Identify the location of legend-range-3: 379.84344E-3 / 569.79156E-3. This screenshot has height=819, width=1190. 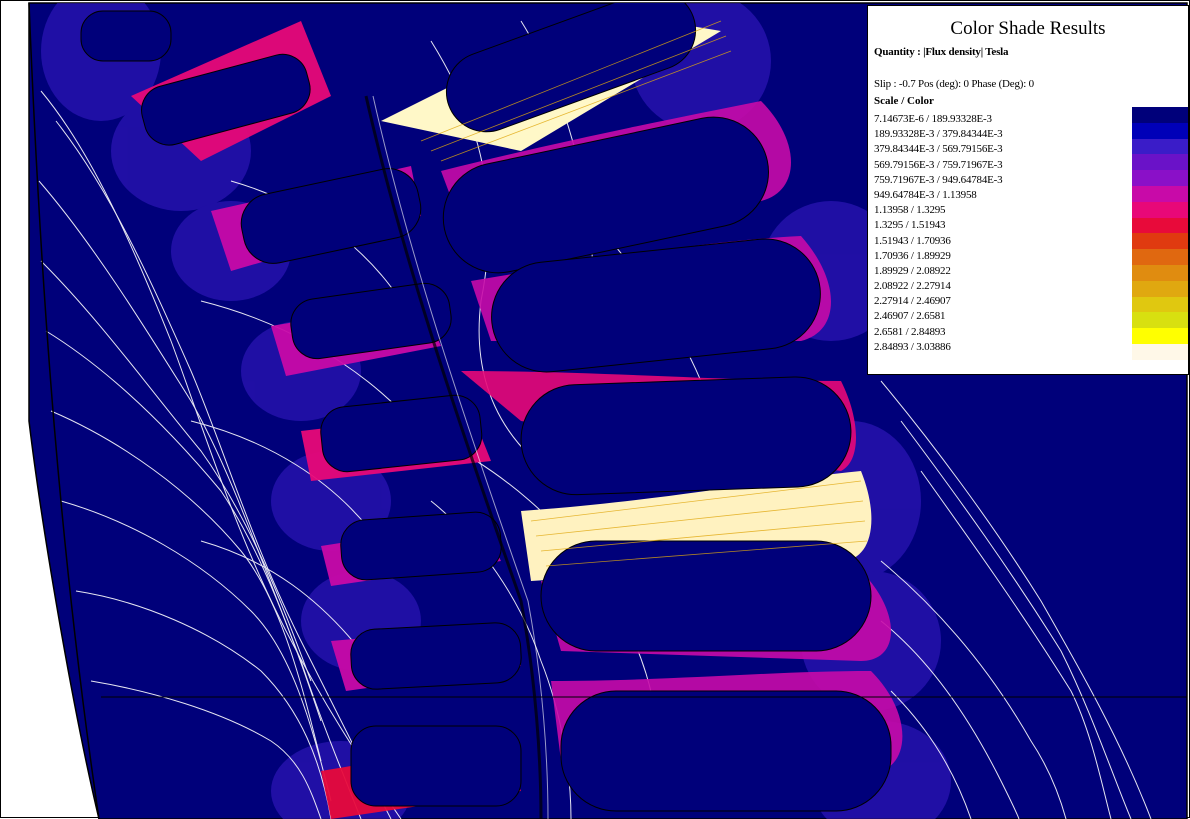
(938, 149).